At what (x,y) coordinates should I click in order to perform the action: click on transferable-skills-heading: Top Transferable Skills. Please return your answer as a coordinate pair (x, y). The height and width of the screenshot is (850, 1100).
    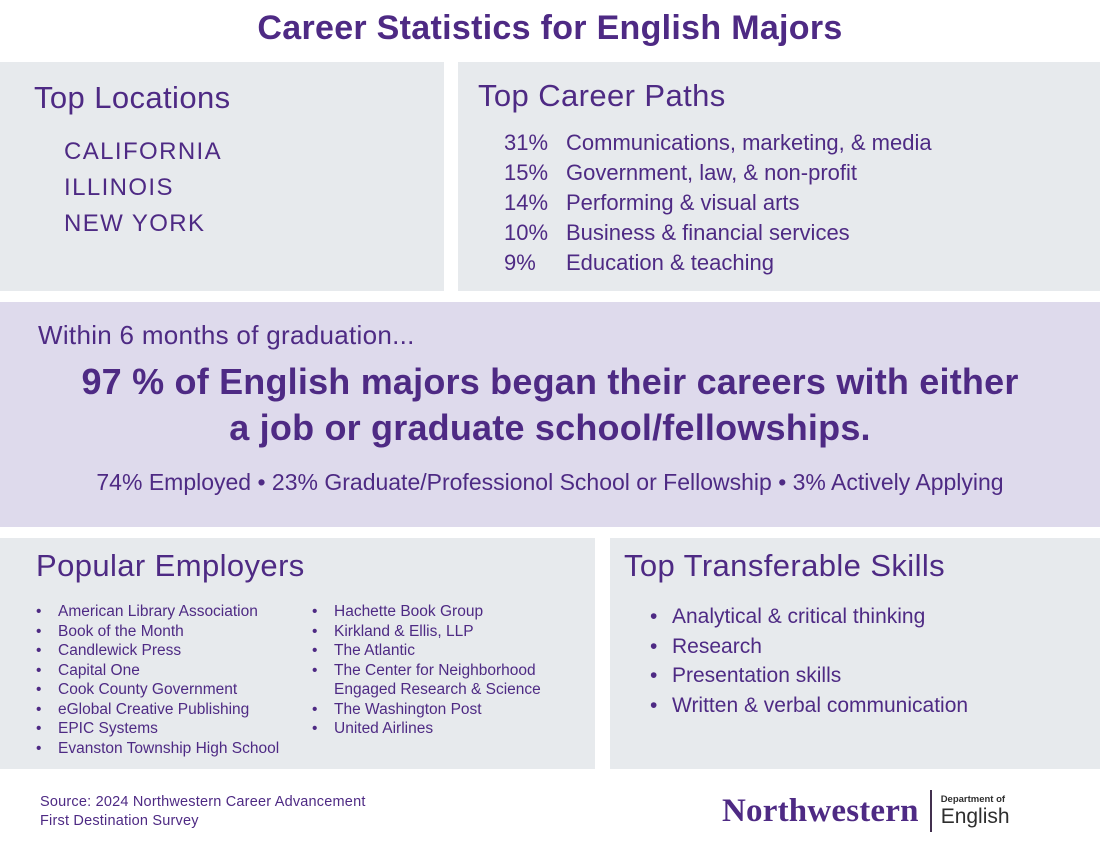
    Looking at the image, I should click on (785, 565).